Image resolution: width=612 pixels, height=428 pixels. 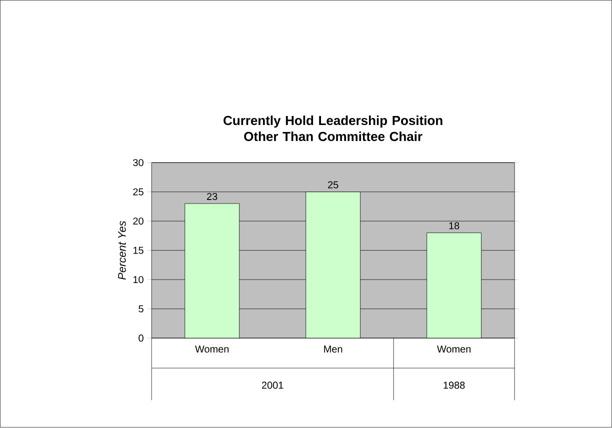 I want to click on text: 2001, so click(x=273, y=385).